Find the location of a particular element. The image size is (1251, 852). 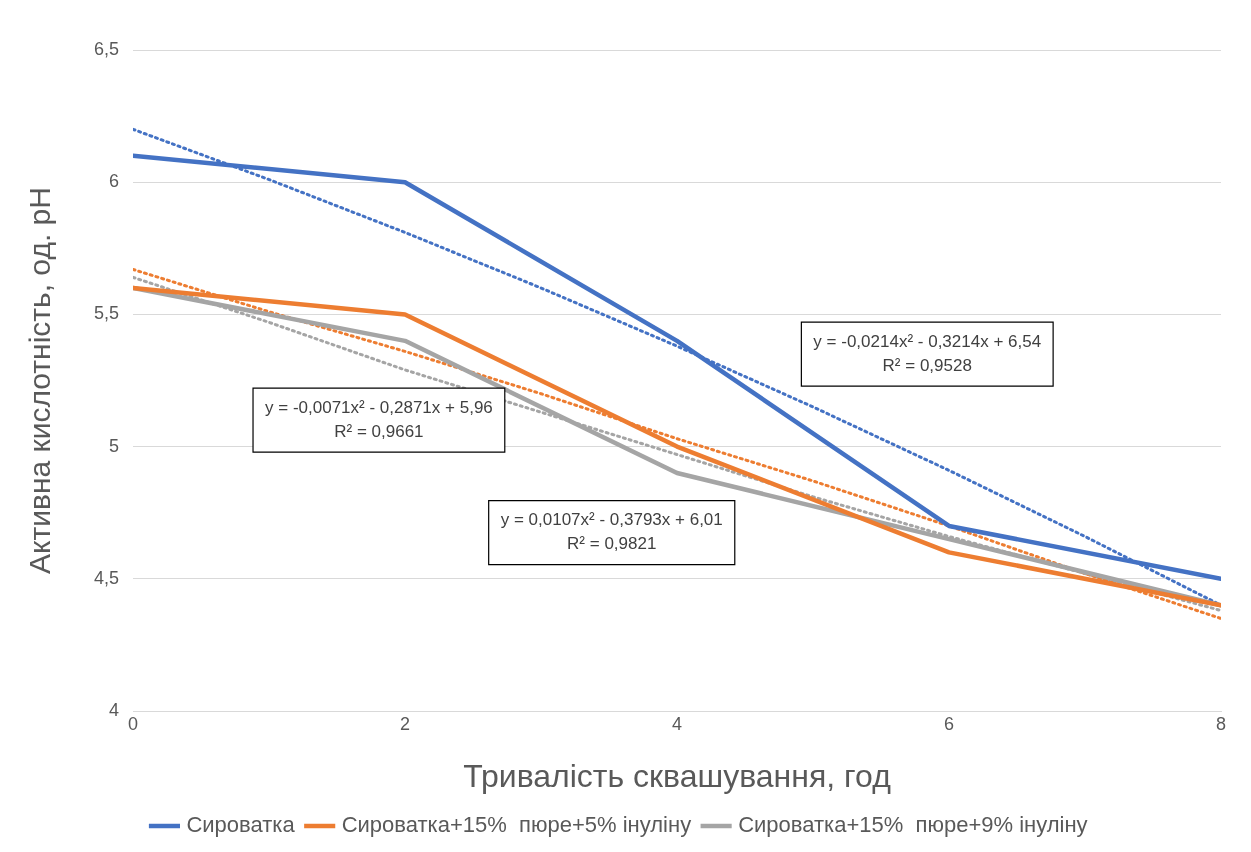

x-tick-label: 0 is located at coordinates (133, 723).